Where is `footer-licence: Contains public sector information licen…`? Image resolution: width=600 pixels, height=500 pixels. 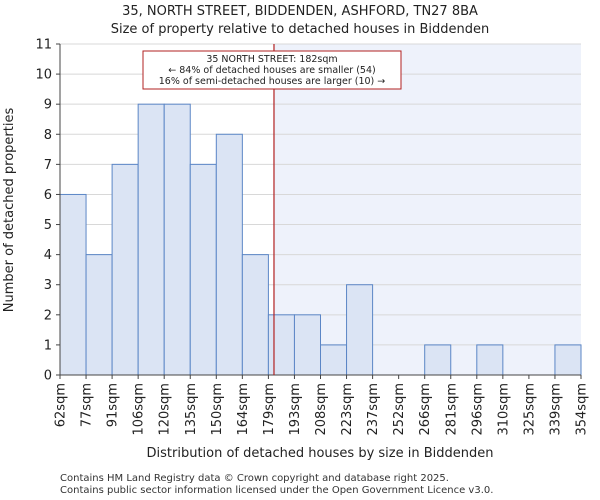 footer-licence: Contains public sector information licen… is located at coordinates (277, 490).